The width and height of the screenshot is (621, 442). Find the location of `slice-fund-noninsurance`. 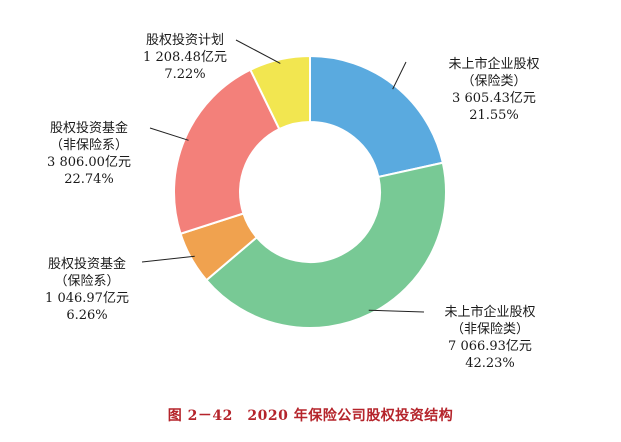

slice-fund-noninsurance is located at coordinates (227, 152).